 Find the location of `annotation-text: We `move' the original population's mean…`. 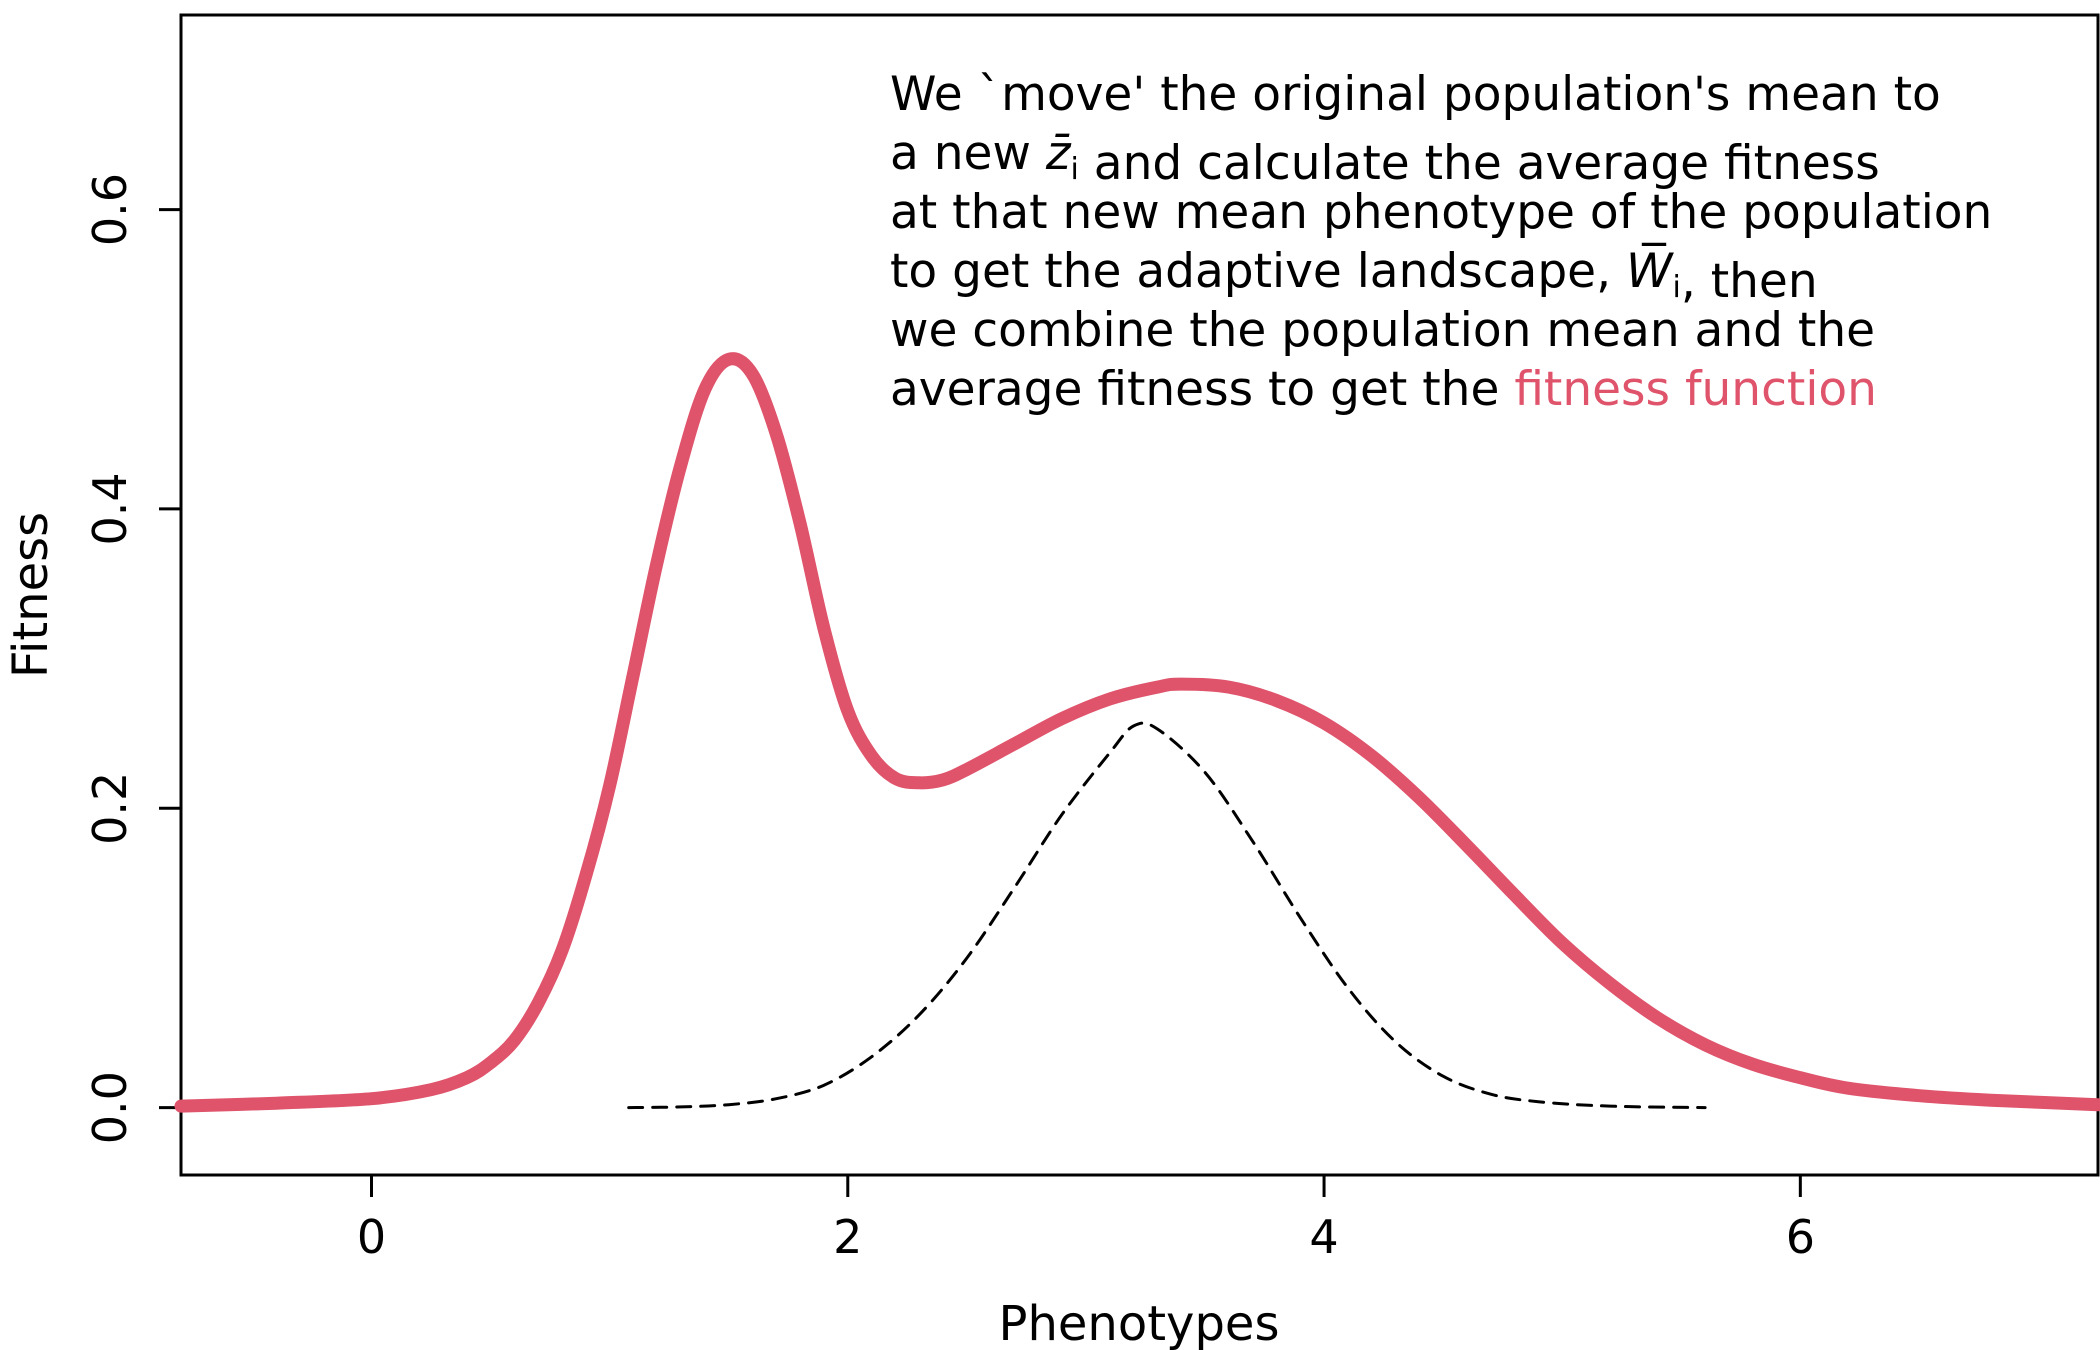

annotation-text: We `move' the original population's mean… is located at coordinates (1441, 242).